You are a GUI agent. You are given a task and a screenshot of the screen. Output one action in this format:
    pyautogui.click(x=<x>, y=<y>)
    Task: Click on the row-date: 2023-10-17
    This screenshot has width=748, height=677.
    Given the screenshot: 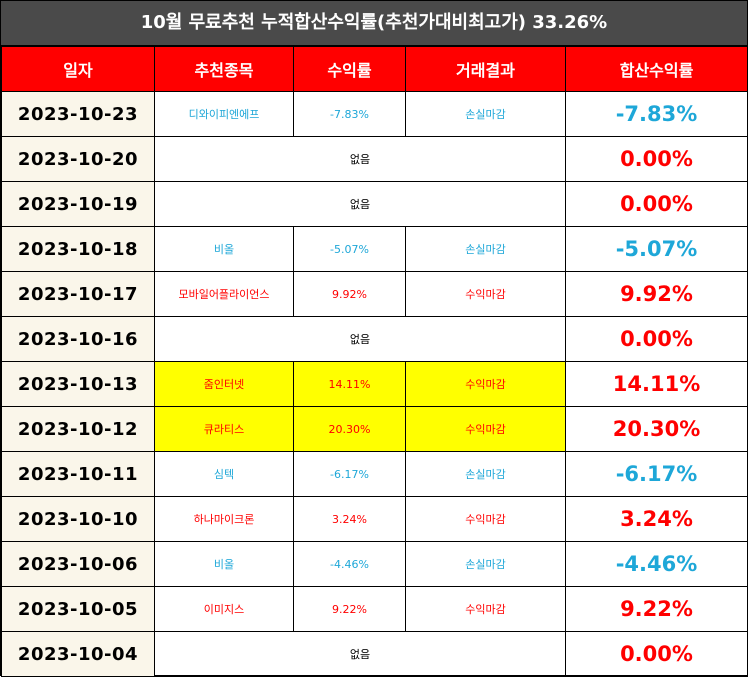 What is the action you would take?
    pyautogui.click(x=78, y=294)
    